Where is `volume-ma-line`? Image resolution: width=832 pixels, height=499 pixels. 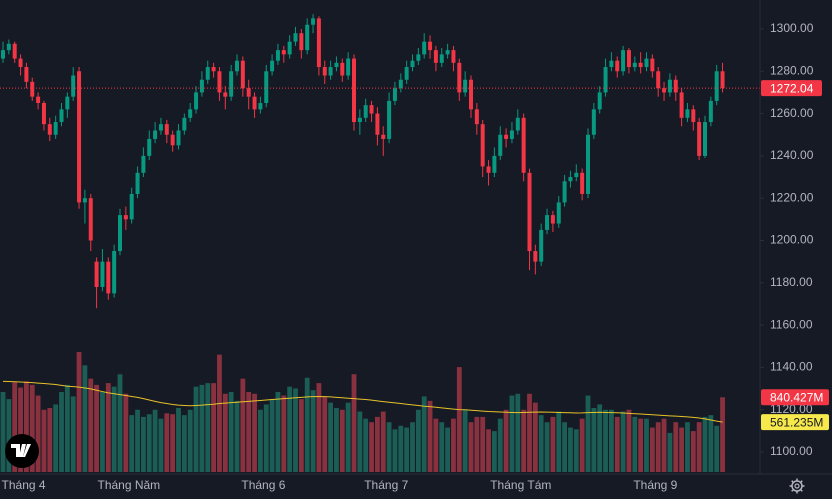
volume-ma-line is located at coordinates (362, 401).